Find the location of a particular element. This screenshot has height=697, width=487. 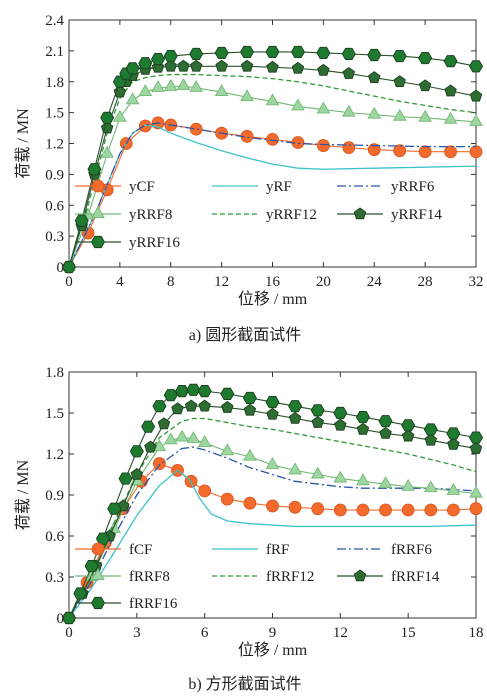

legend: fCF fRF fRRF6 fRRF8 fRRF12 fRRF14 fRRF16 is located at coordinates (257, 577).